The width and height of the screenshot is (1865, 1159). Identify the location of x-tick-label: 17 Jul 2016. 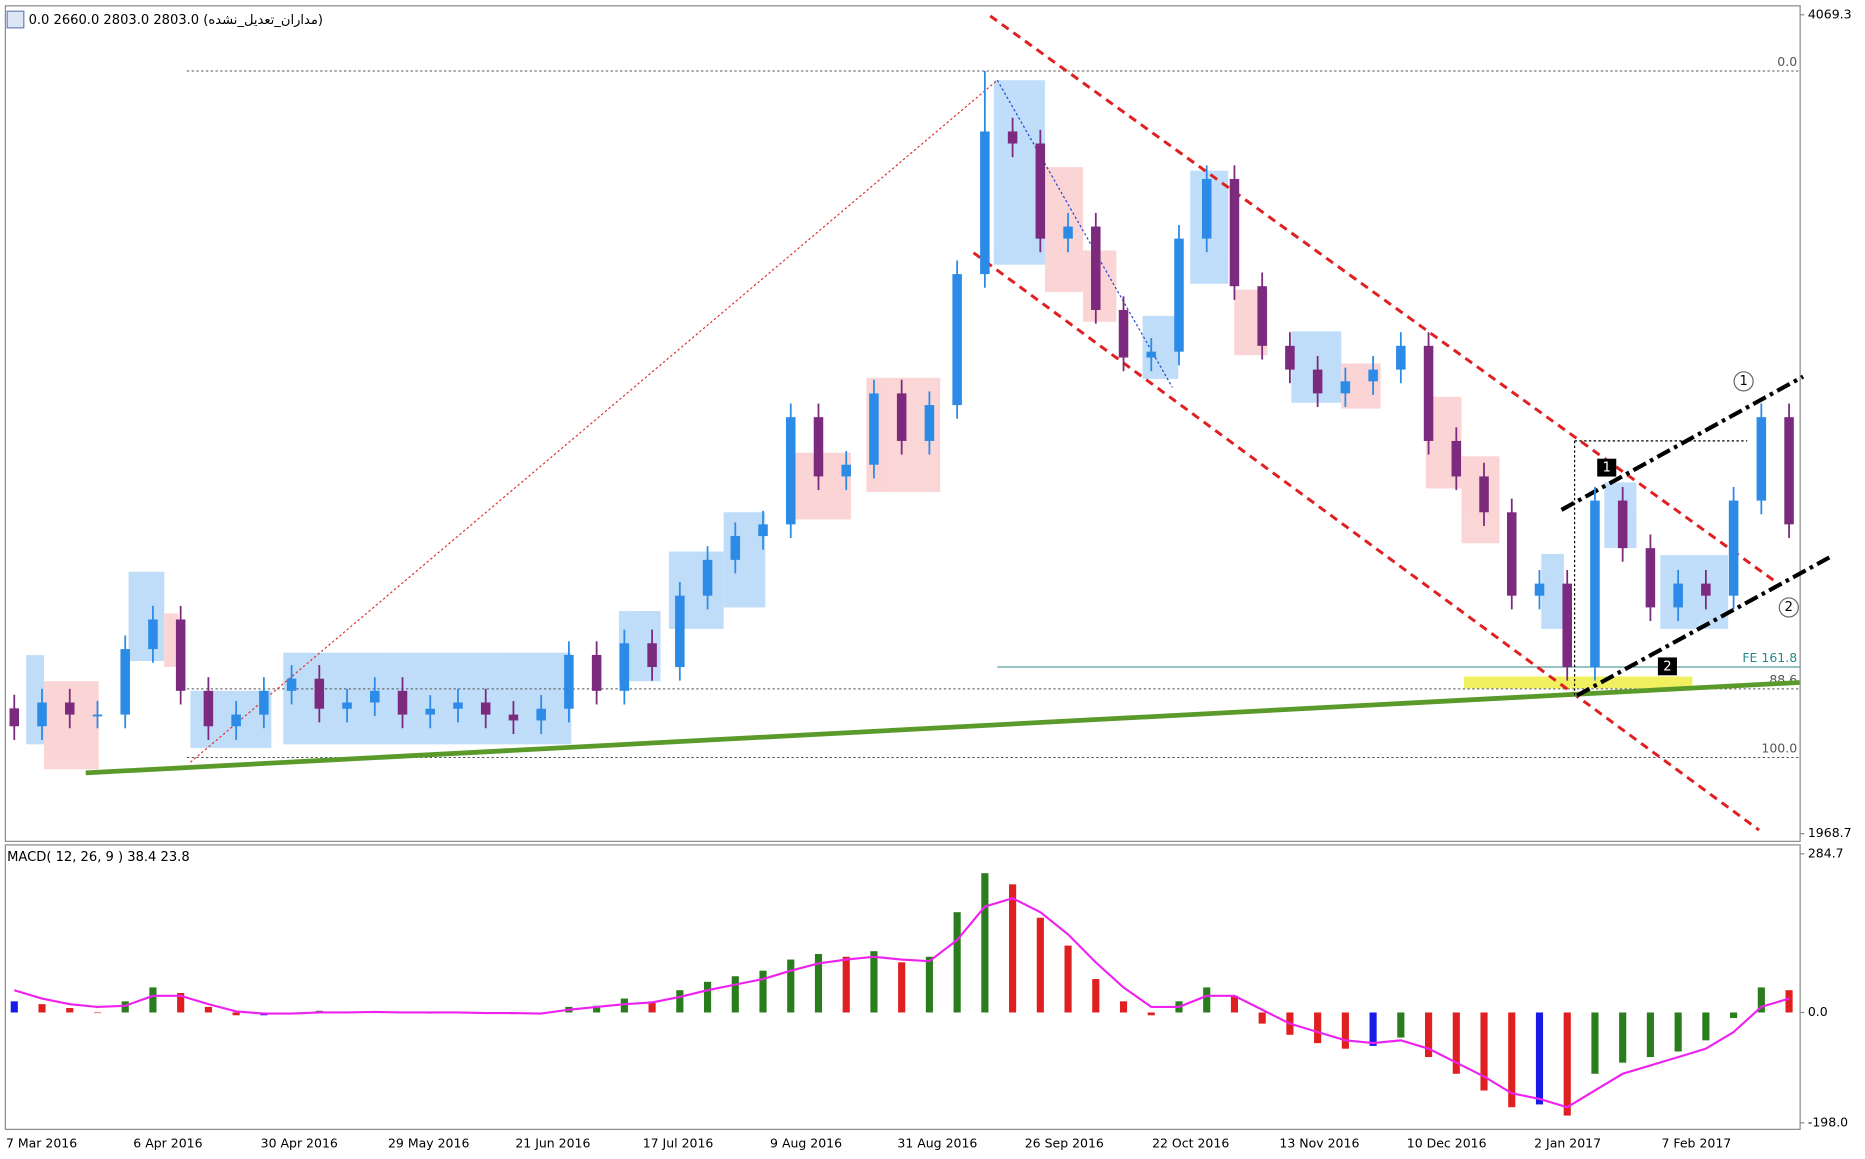
(678, 1143).